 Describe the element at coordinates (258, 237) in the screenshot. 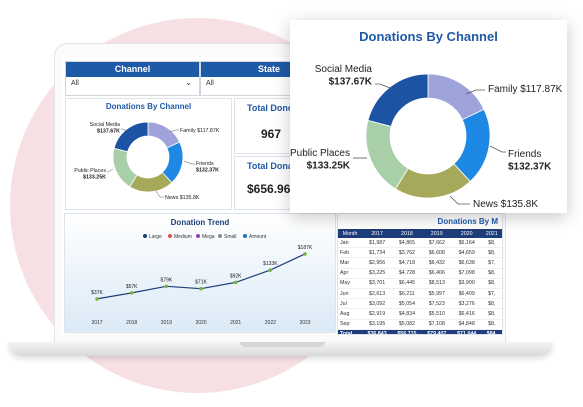

I see `legend-amount: Amount` at that location.